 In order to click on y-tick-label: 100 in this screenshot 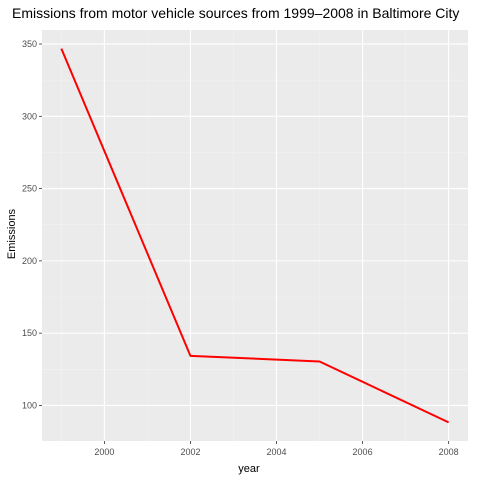, I will do `click(29, 405)`.